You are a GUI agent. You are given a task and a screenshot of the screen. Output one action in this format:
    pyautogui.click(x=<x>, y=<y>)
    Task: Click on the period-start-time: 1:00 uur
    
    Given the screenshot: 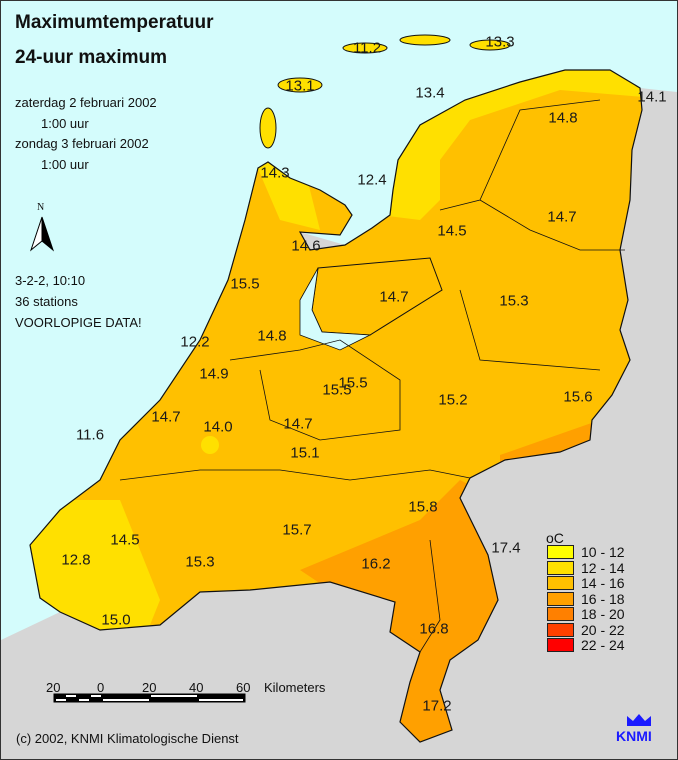 What is the action you would take?
    pyautogui.click(x=65, y=123)
    